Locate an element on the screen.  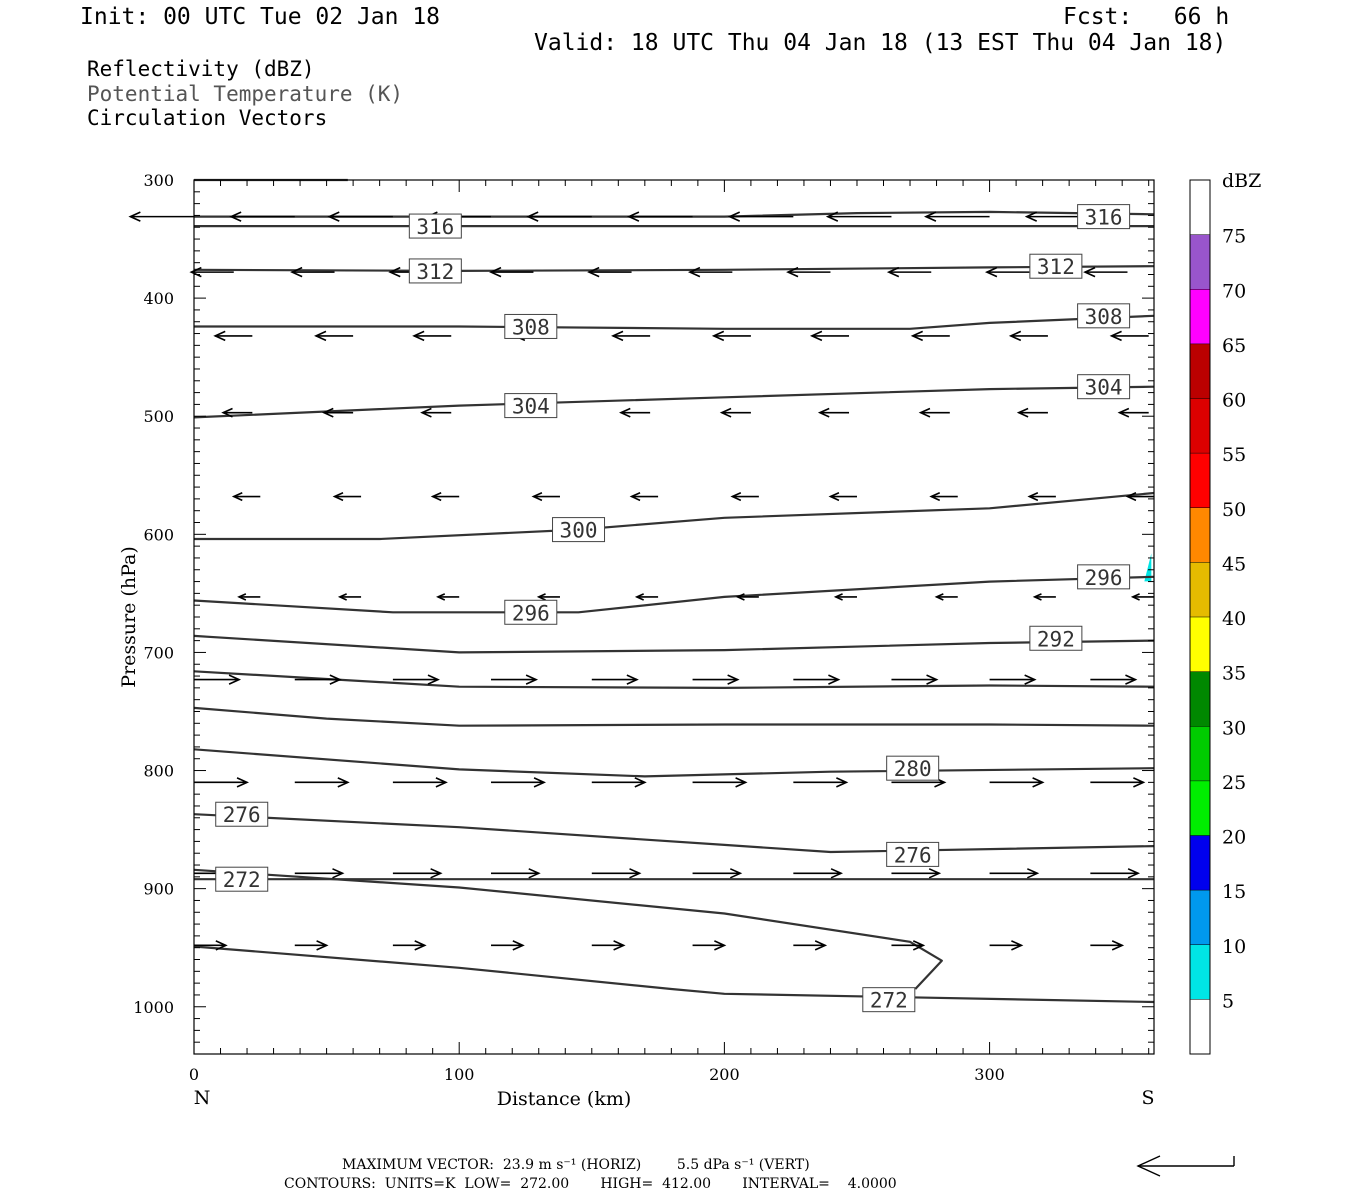
contour-label-text: 272 is located at coordinates (889, 1001).